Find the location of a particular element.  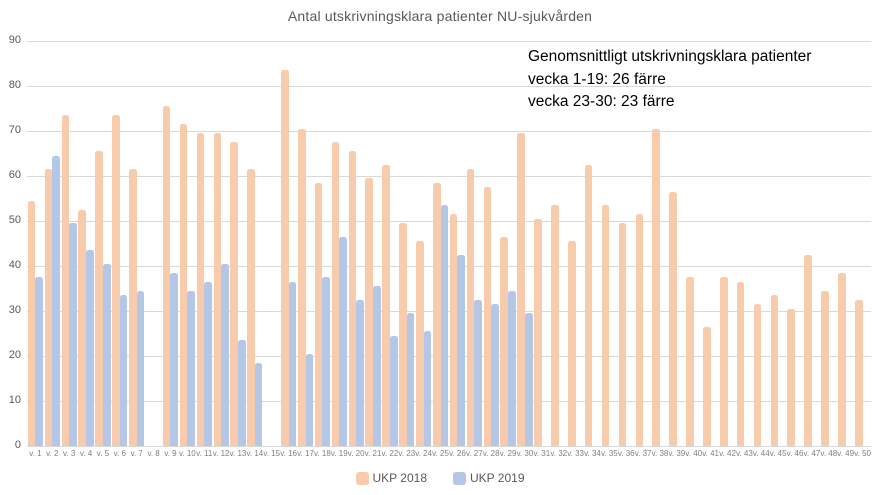

bar-ukp-2018-vvv28 is located at coordinates (487, 316).